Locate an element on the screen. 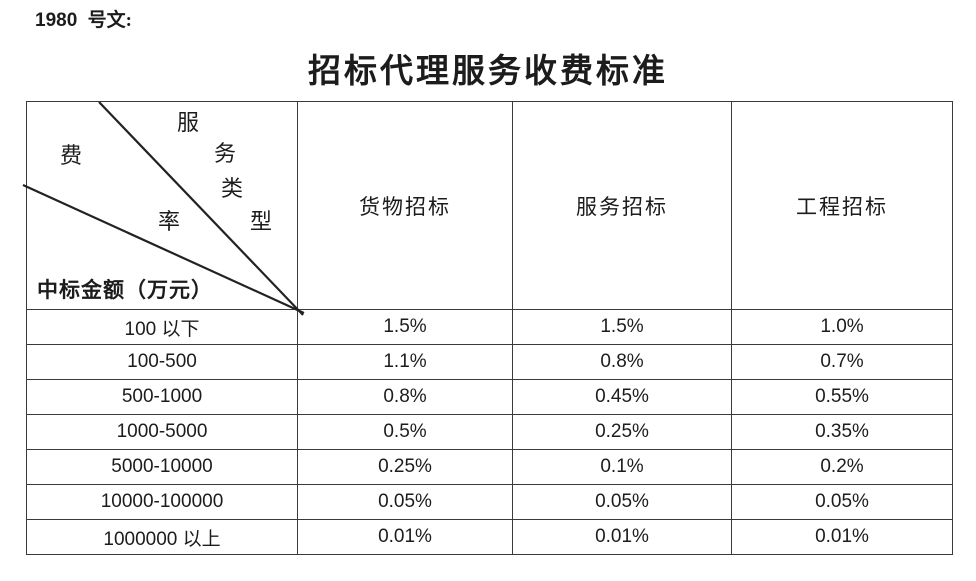  column-header-services: 服务招标 is located at coordinates (622, 205).